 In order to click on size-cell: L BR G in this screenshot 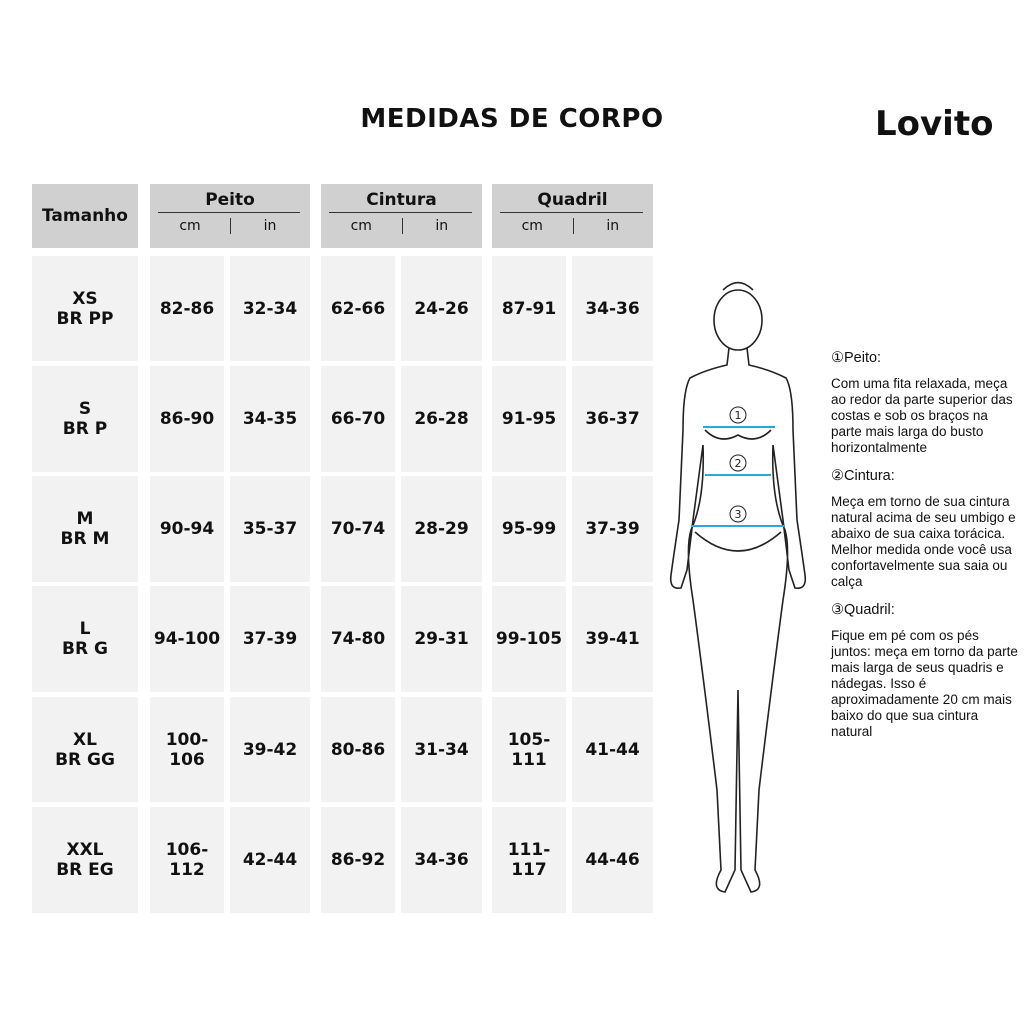, I will do `click(85, 639)`.